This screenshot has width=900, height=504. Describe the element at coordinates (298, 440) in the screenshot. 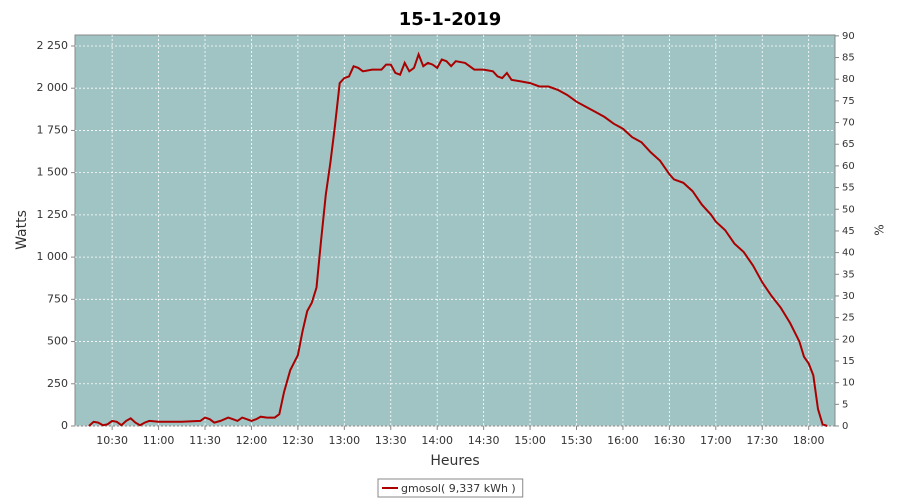

I see `x-tick-label: 12:30` at that location.